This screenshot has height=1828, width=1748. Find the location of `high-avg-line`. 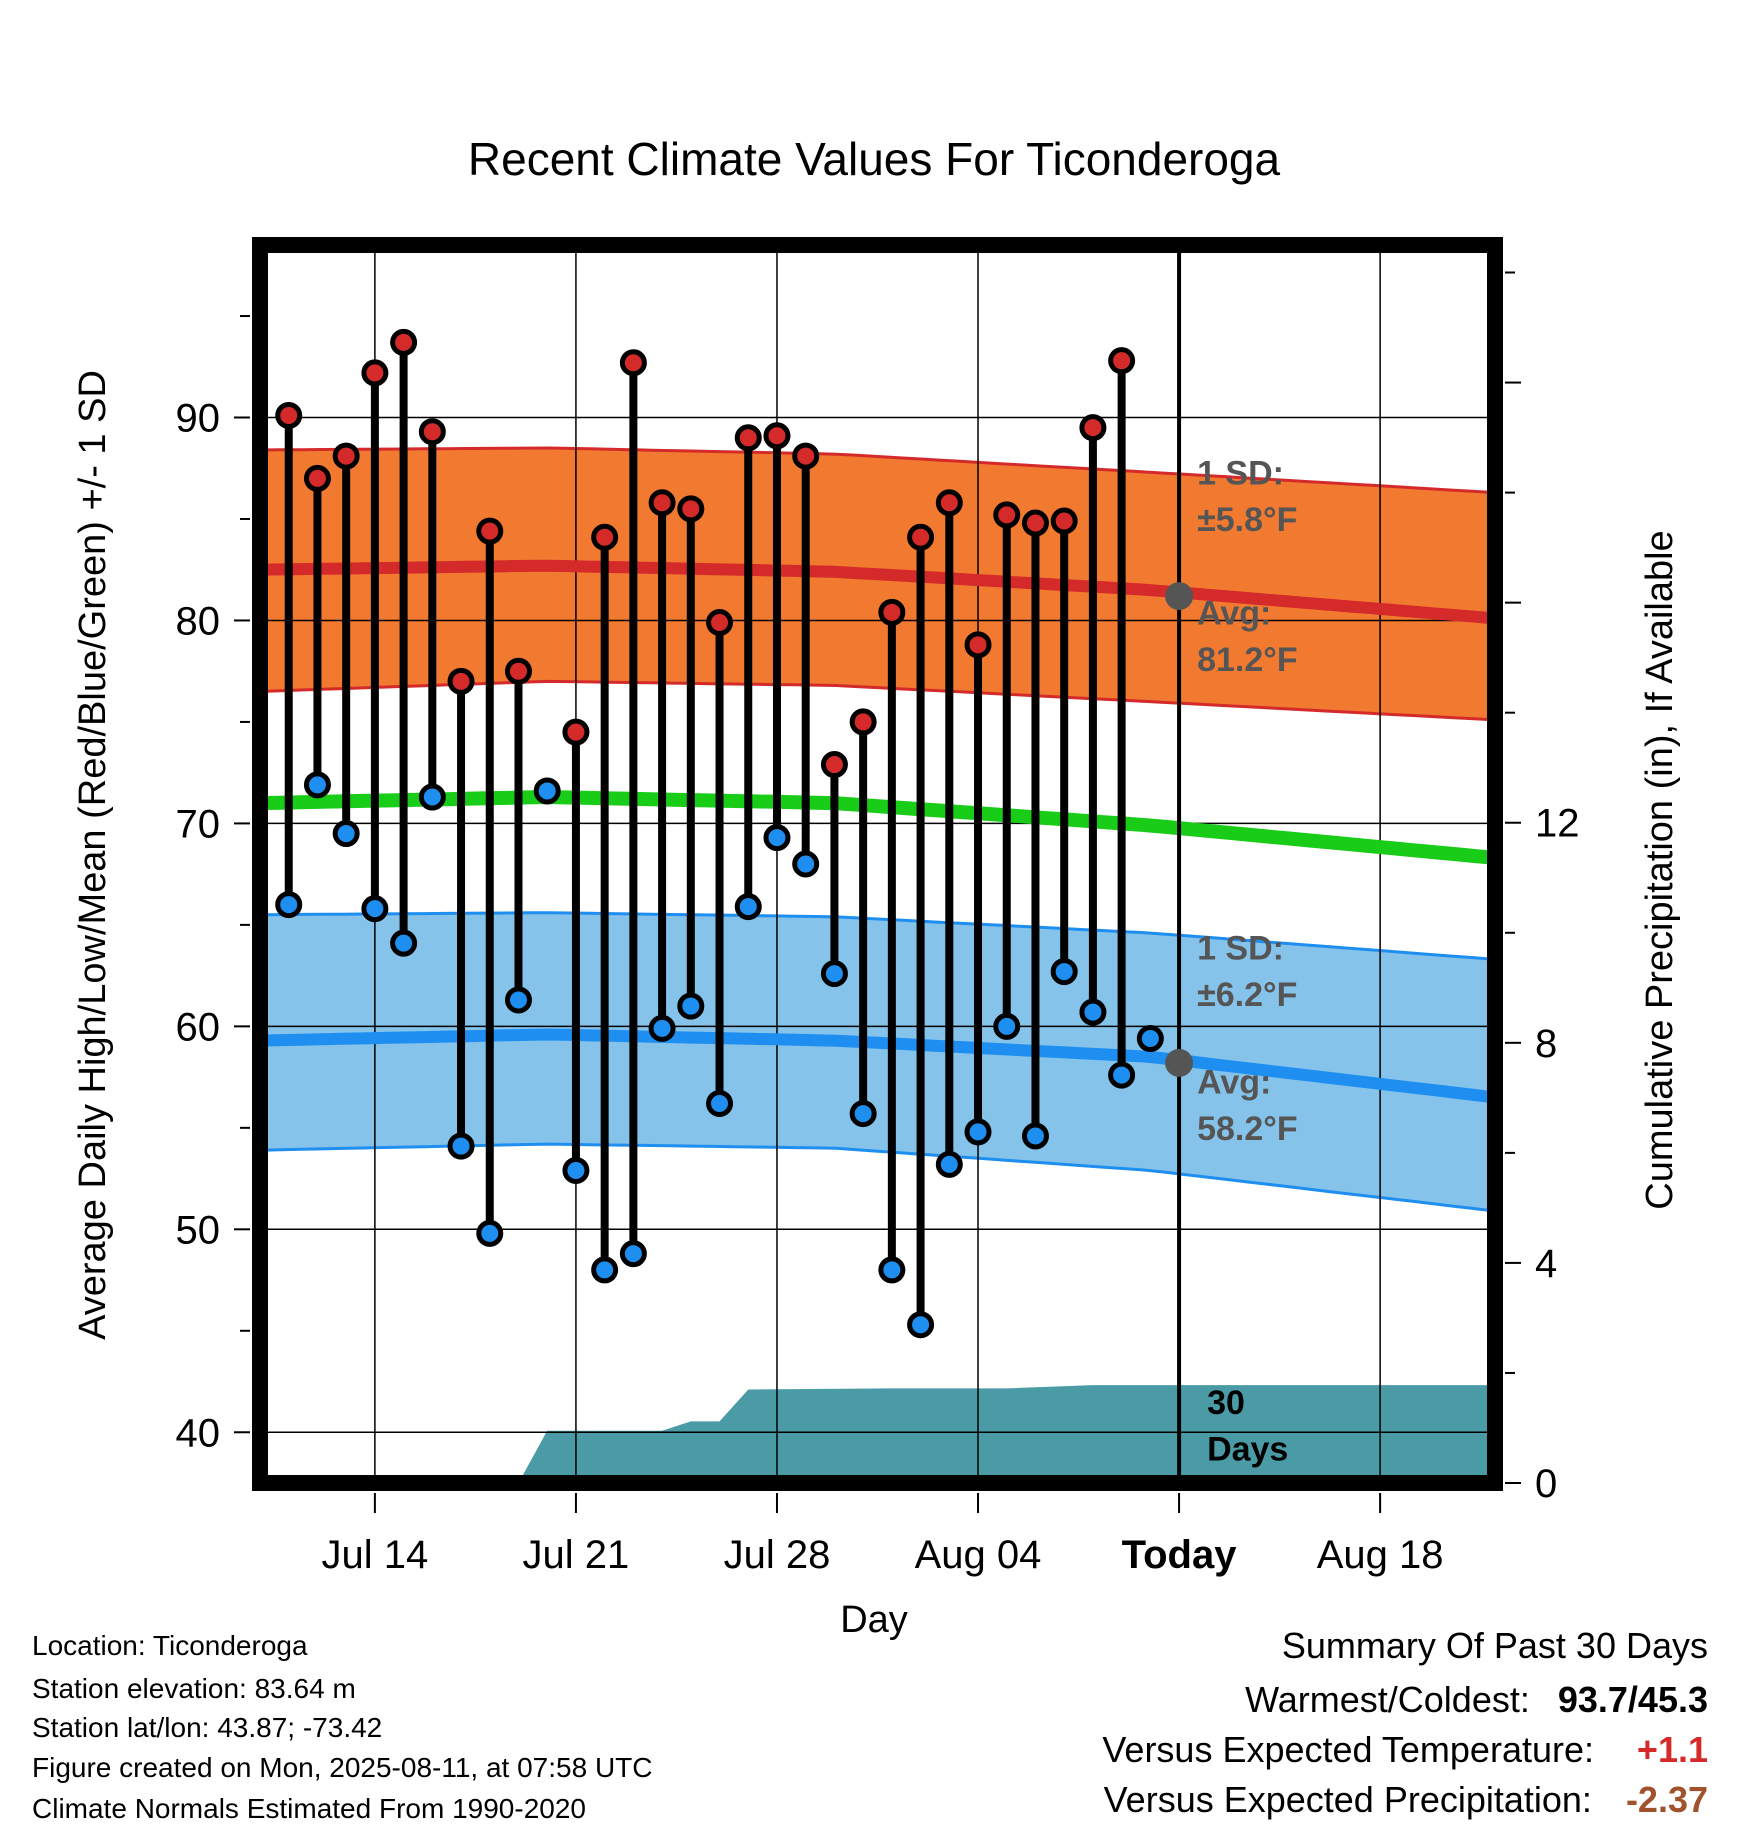

high-avg-line is located at coordinates (877, 592).